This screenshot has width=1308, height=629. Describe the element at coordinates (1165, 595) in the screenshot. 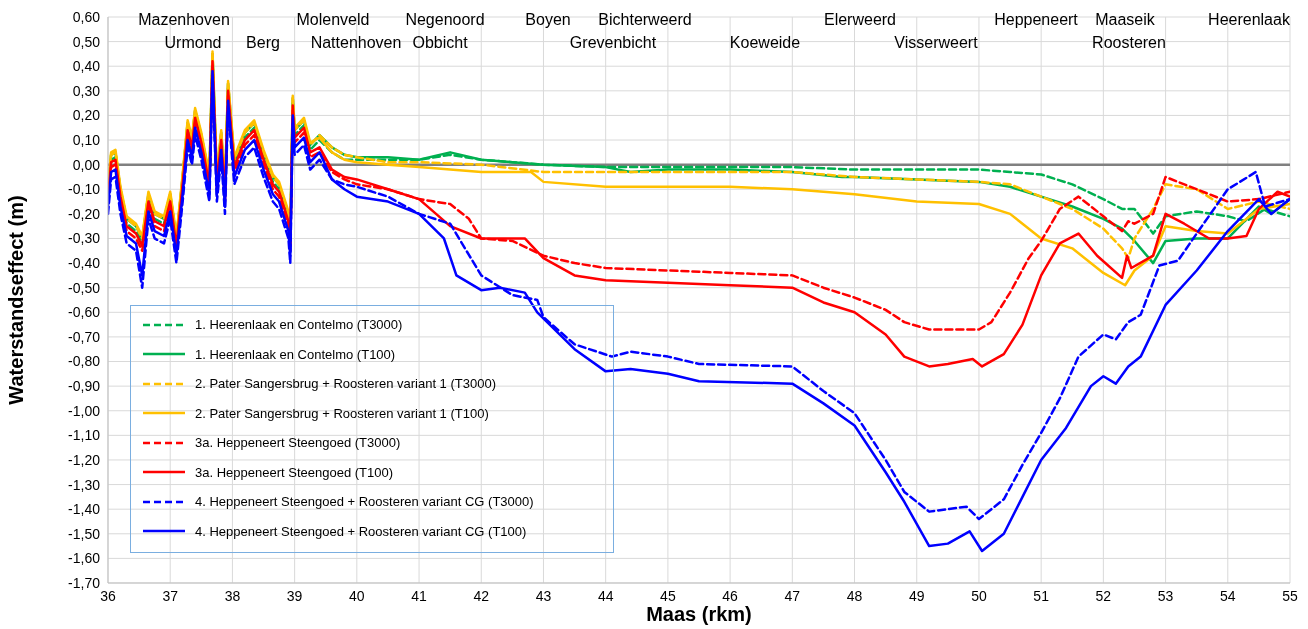

I see `x-tick-label: 53` at that location.